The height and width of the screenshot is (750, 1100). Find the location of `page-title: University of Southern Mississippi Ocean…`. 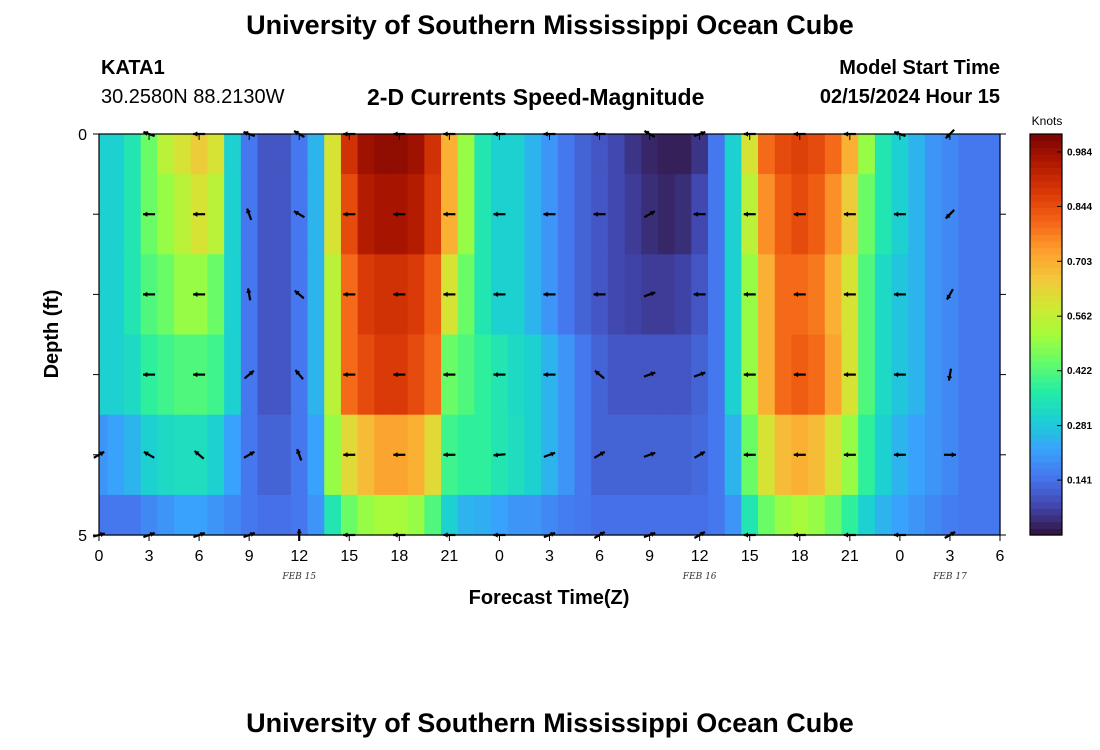

page-title: University of Southern Mississippi Ocean… is located at coordinates (550, 25).